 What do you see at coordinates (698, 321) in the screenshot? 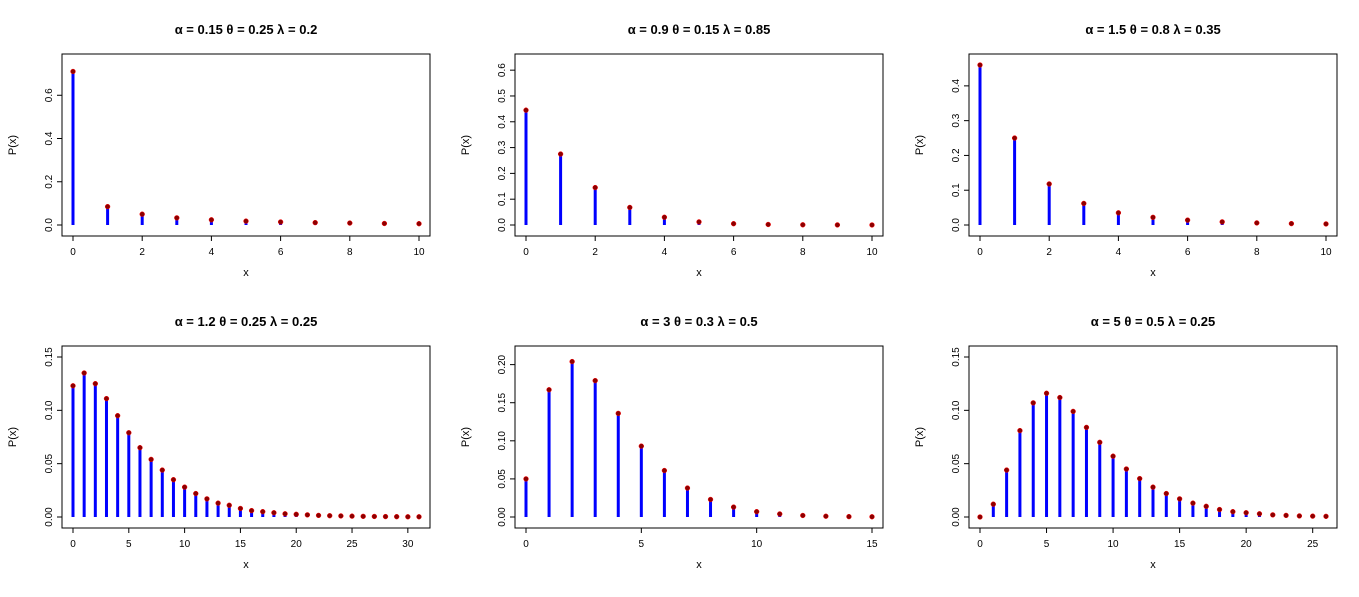
I see `chart-title: α = 3 θ = 0.3 λ = 0.5` at bounding box center [698, 321].